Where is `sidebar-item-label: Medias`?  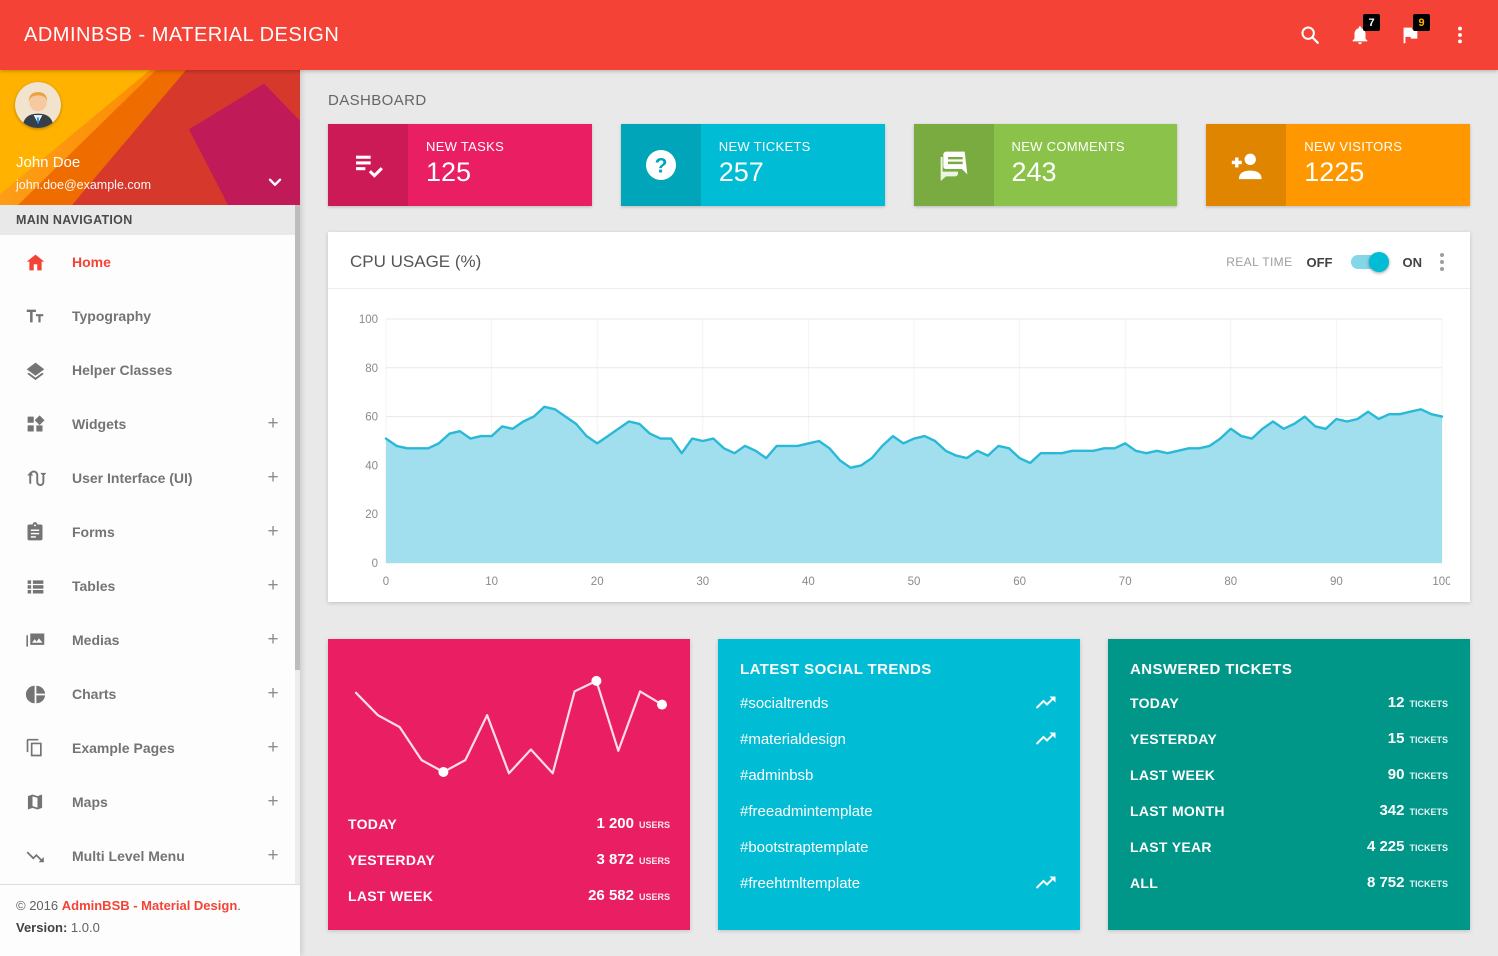
sidebar-item-label: Medias is located at coordinates (96, 640).